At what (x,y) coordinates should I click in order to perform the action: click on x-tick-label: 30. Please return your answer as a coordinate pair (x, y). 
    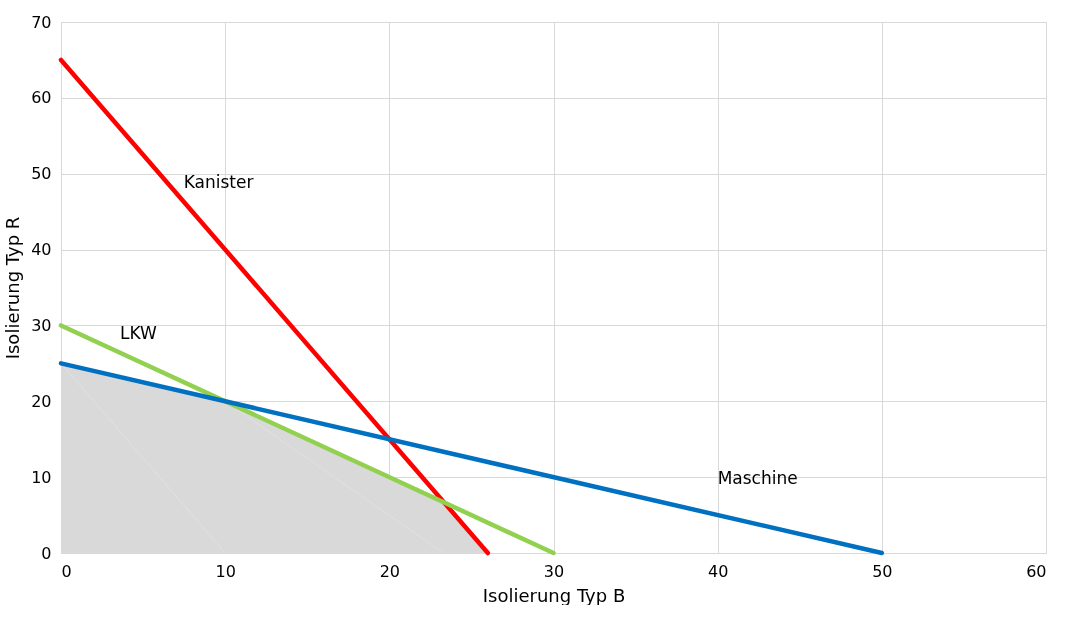
    Looking at the image, I should click on (554, 571).